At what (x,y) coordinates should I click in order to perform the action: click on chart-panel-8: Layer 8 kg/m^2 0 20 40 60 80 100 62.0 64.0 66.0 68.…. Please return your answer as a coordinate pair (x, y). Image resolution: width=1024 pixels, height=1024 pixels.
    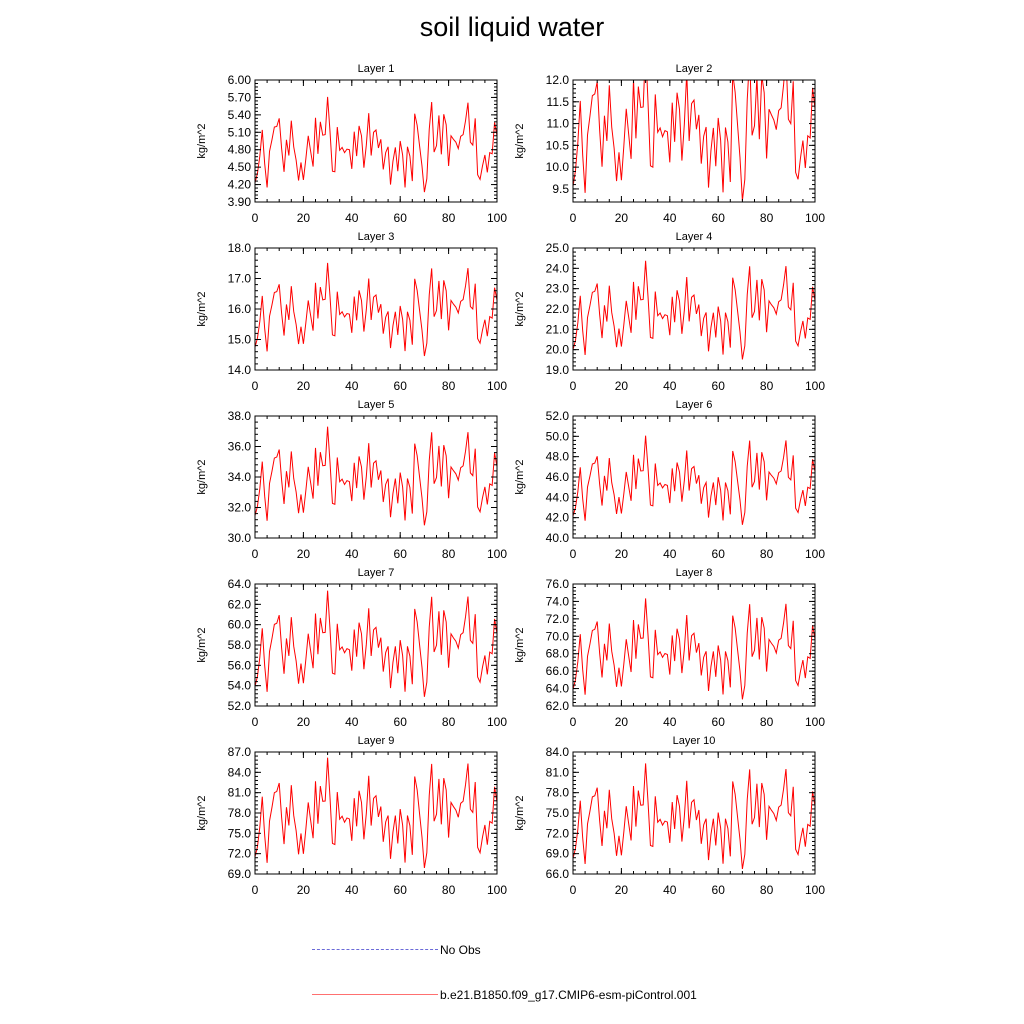
    Looking at the image, I should click on (669, 648).